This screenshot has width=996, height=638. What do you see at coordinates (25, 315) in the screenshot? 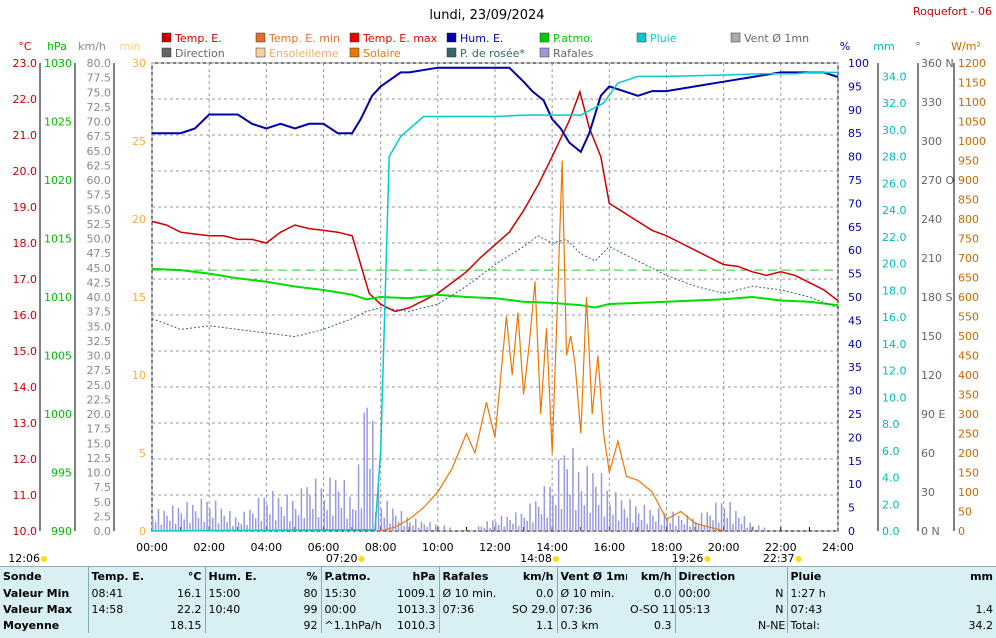
I see `axis-tick-label: 16.0` at bounding box center [25, 315].